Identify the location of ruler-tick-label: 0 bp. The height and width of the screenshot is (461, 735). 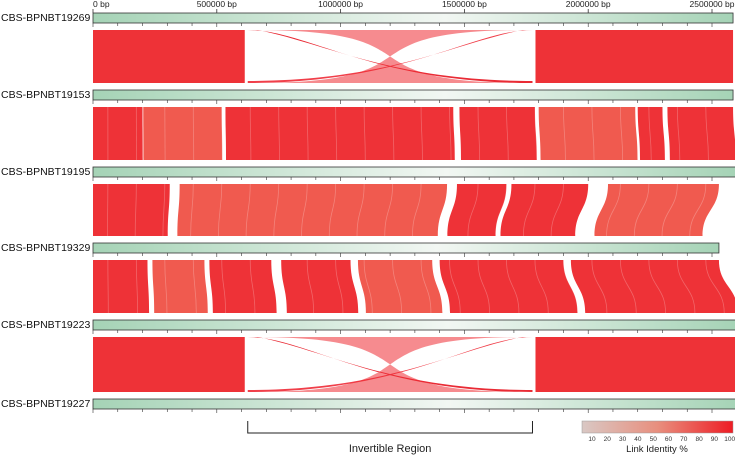
(101, 4).